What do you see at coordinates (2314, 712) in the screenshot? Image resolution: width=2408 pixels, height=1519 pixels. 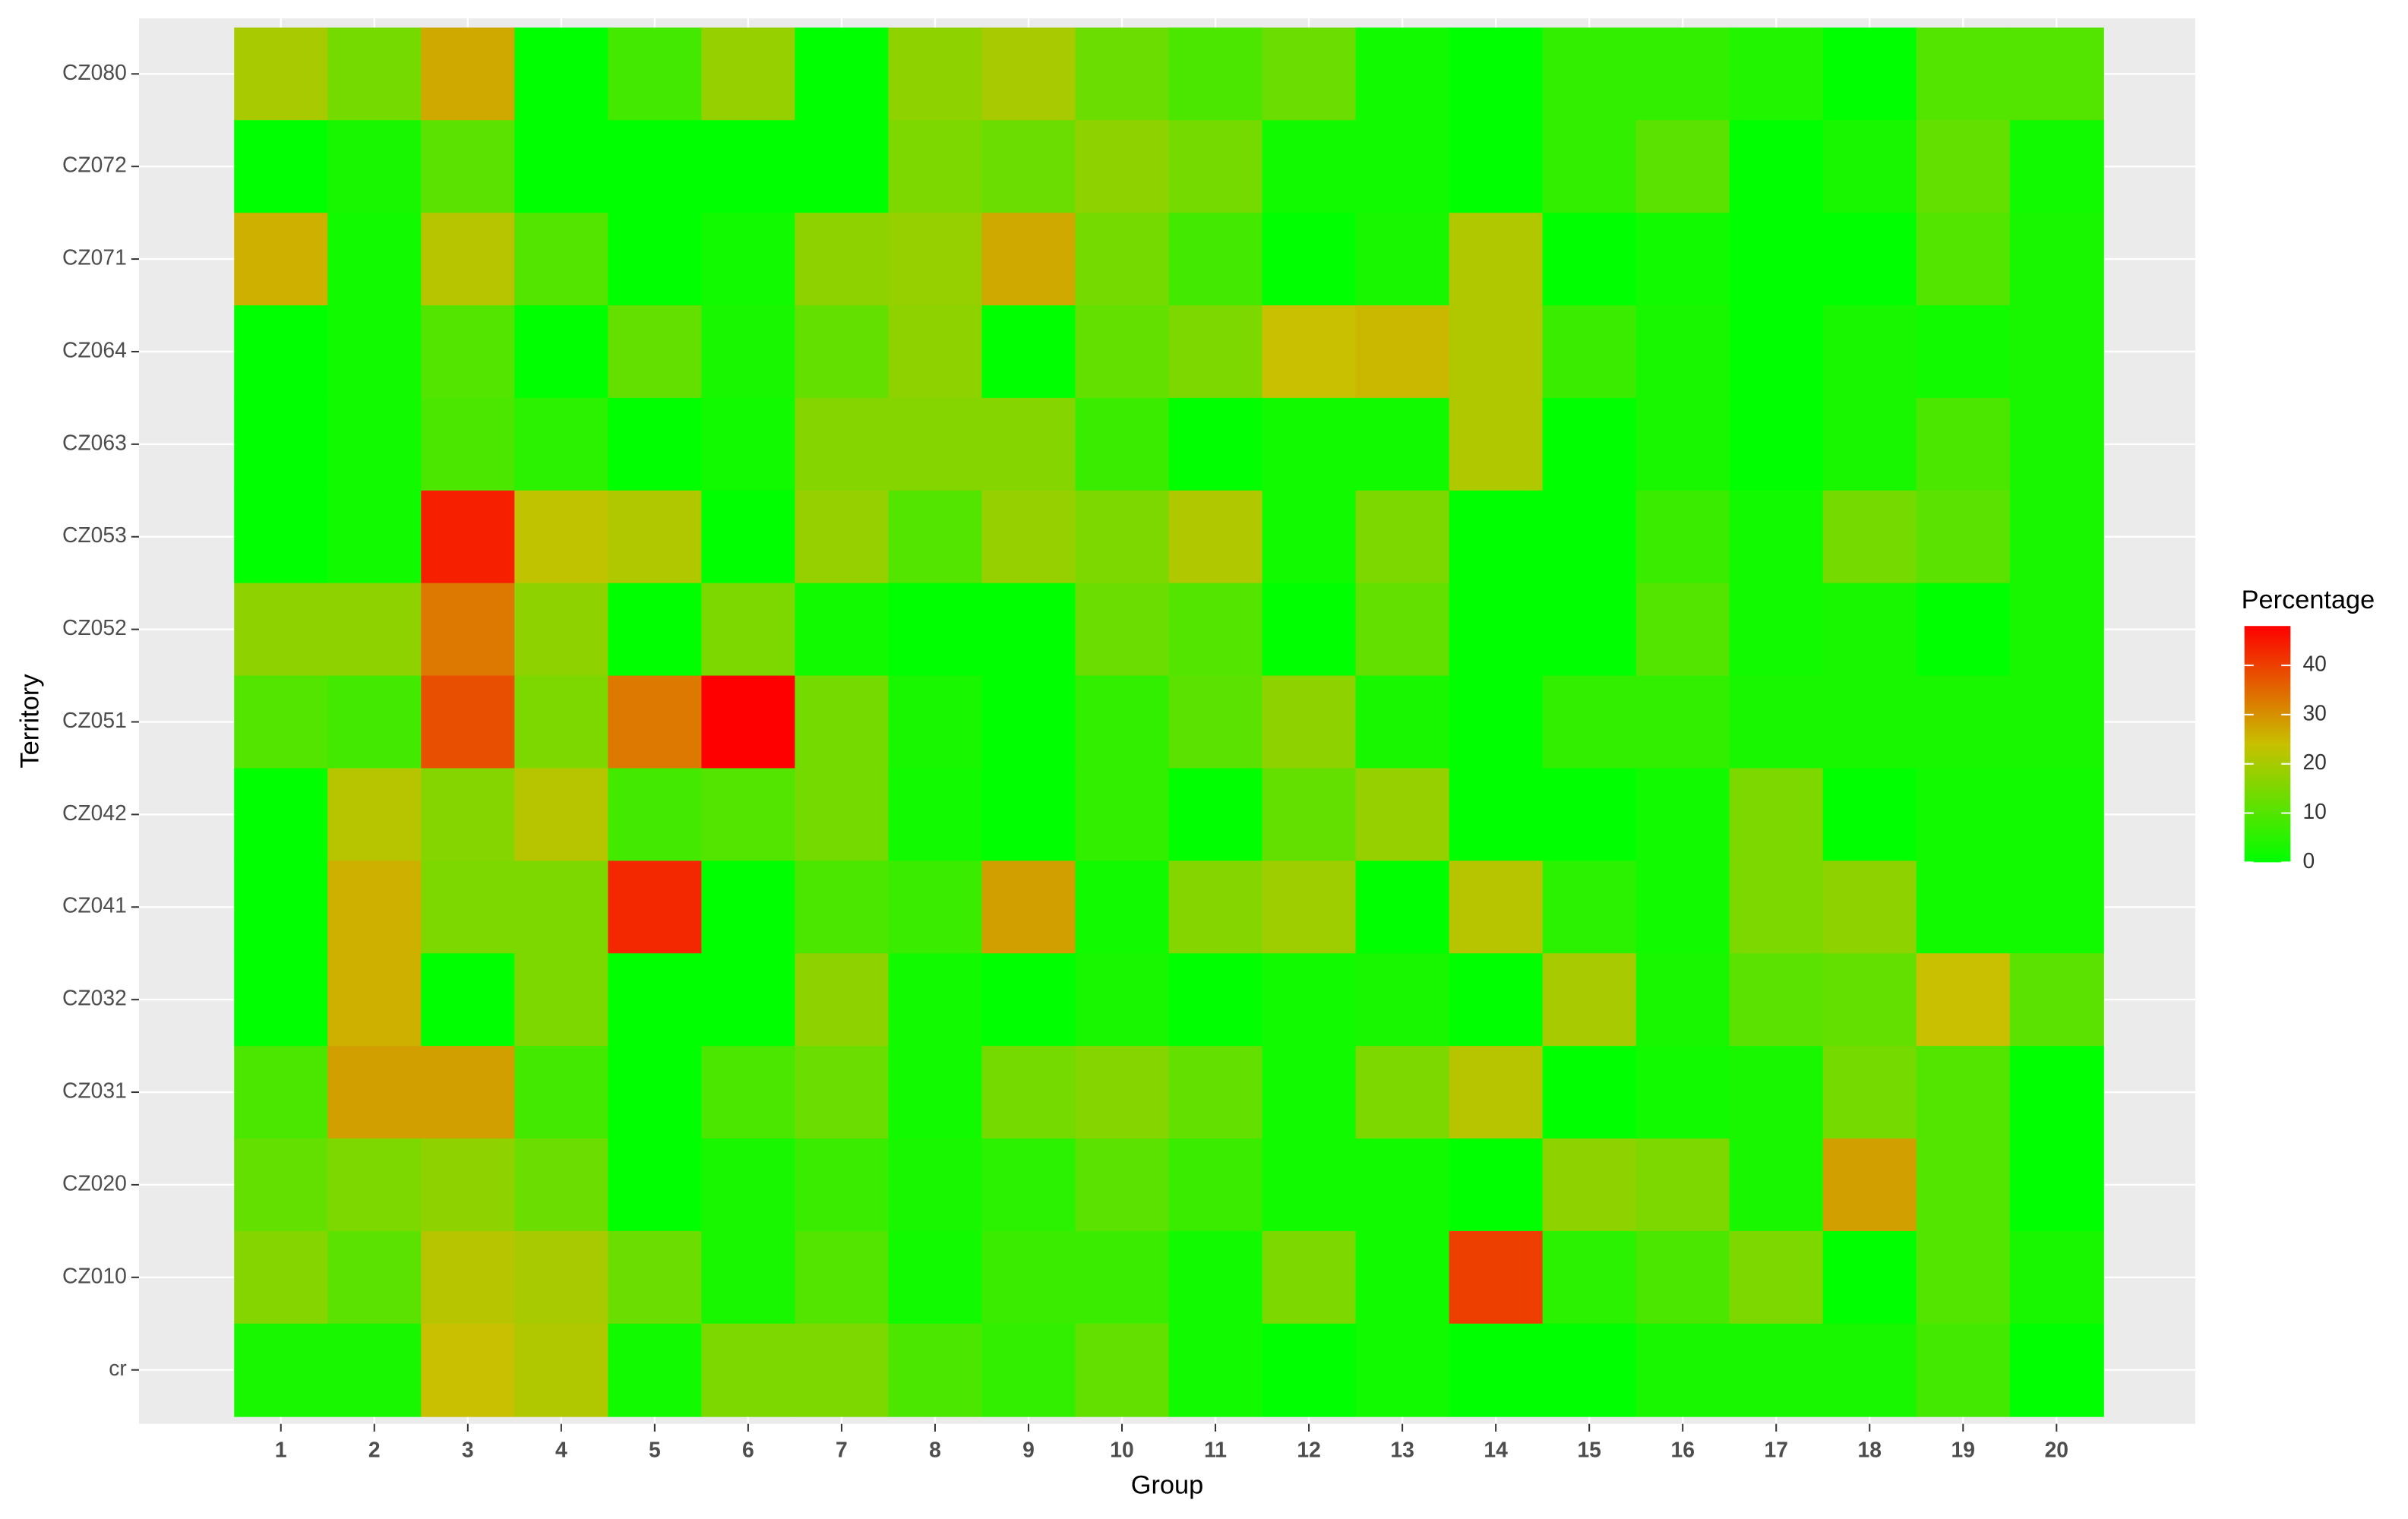 I see `legend-tick-label: 30` at bounding box center [2314, 712].